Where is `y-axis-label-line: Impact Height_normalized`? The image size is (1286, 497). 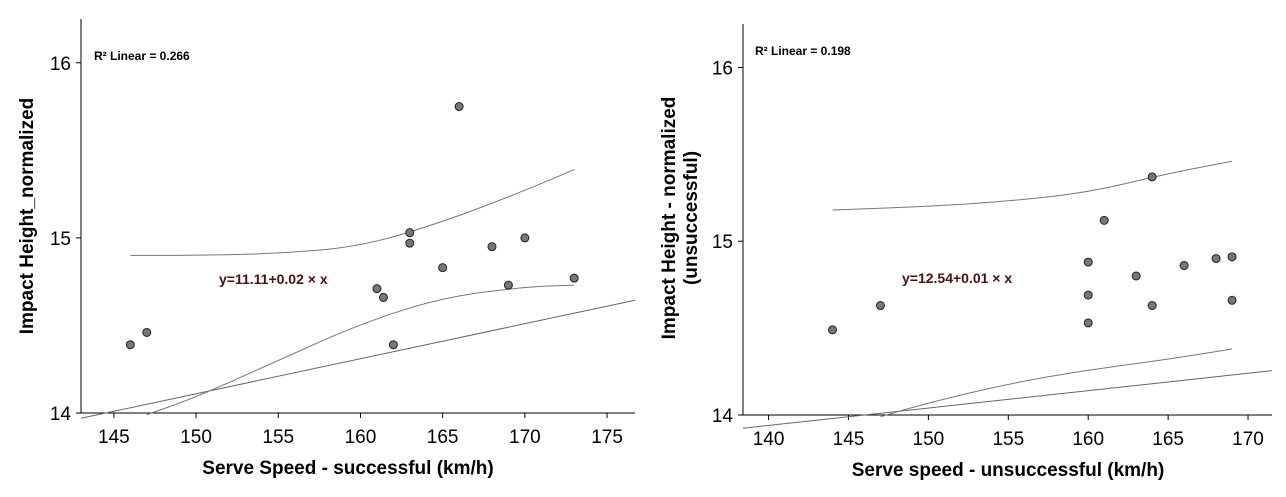
y-axis-label-line: Impact Height_normalized is located at coordinates (27, 216).